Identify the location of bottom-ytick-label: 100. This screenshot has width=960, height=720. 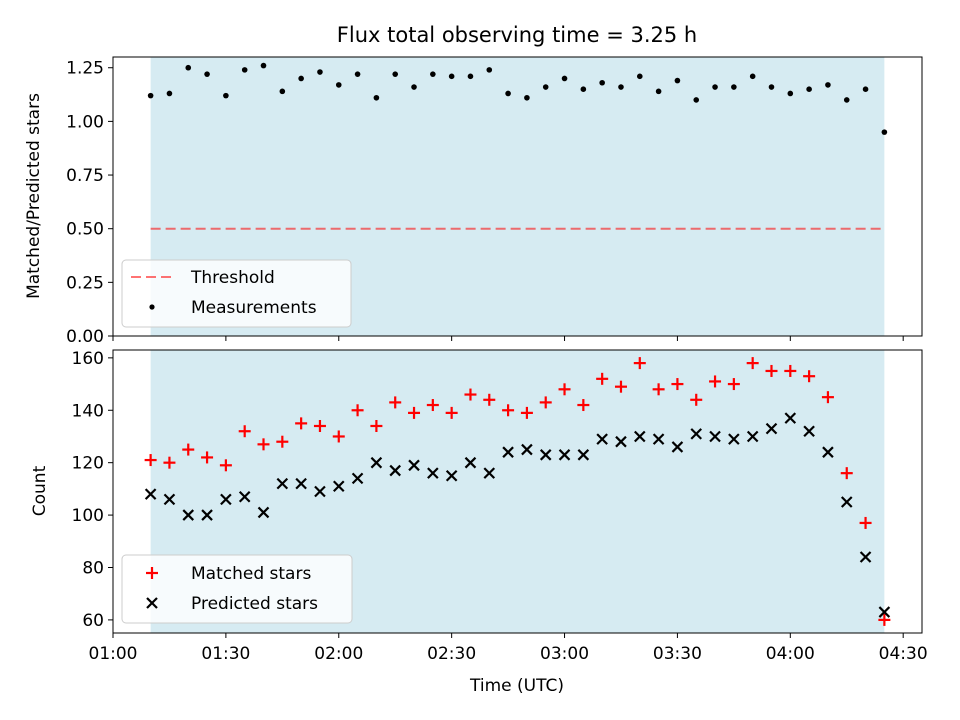
(88, 516).